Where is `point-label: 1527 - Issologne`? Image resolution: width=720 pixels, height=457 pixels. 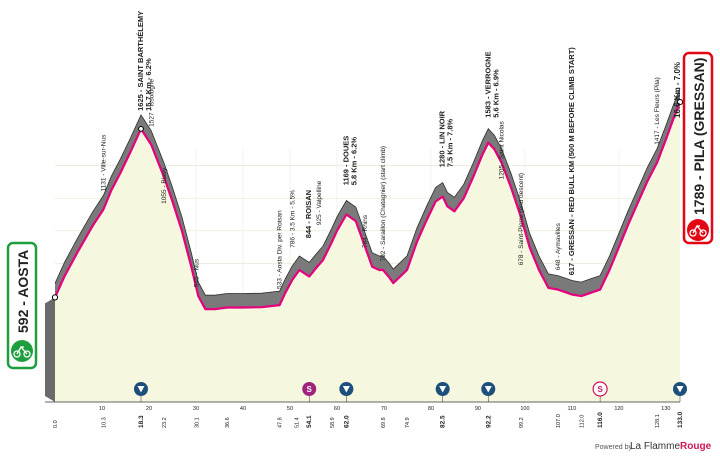 point-label: 1527 - Issologne is located at coordinates (151, 102).